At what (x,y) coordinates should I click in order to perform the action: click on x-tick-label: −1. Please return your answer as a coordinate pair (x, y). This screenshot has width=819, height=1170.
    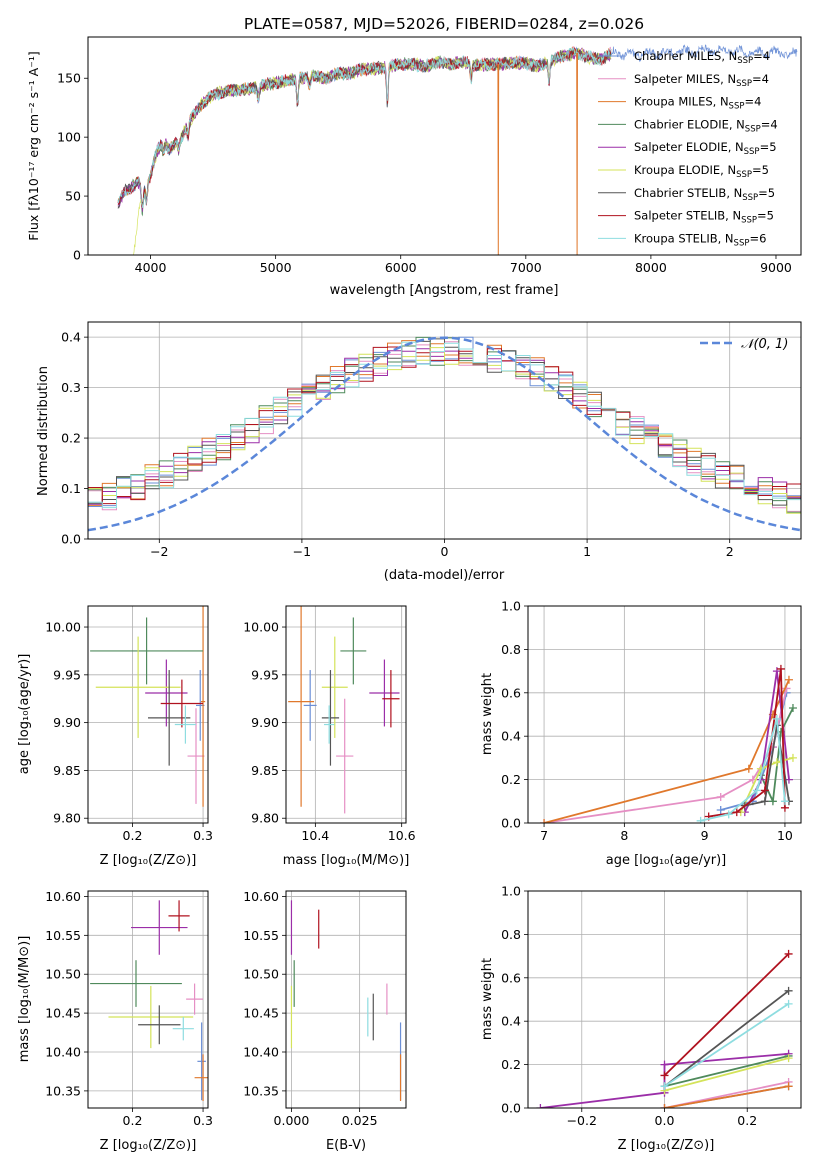
    Looking at the image, I should click on (302, 551).